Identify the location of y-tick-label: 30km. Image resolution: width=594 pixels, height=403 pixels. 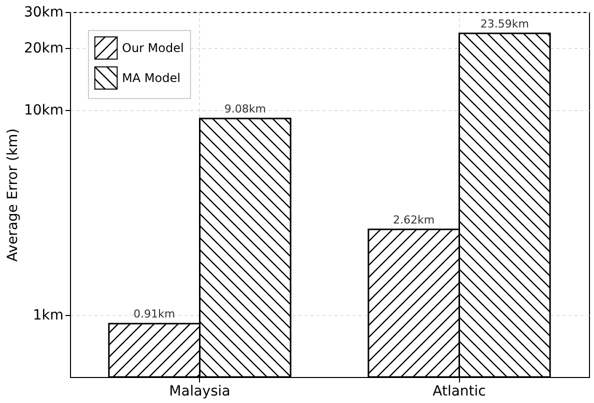
(44, 12).